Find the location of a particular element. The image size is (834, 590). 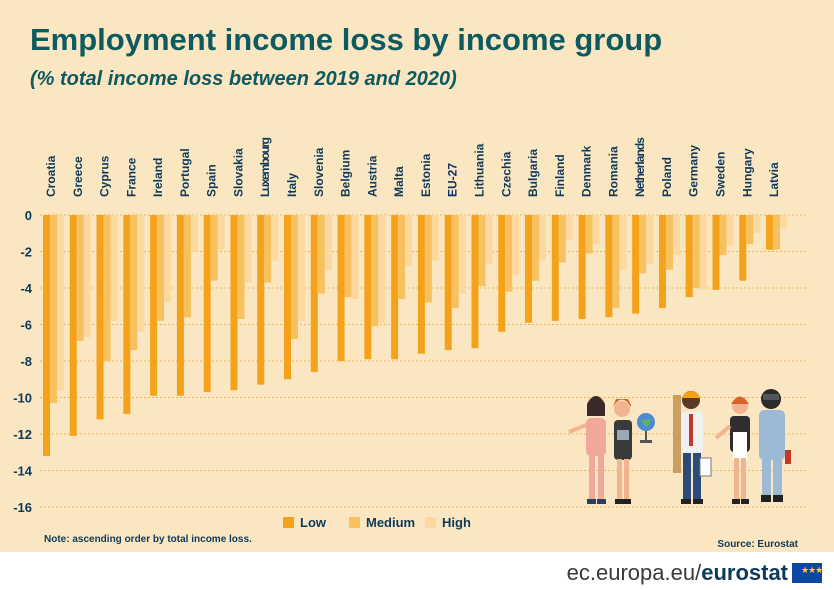

y-tick-label: 0 is located at coordinates (28, 215).